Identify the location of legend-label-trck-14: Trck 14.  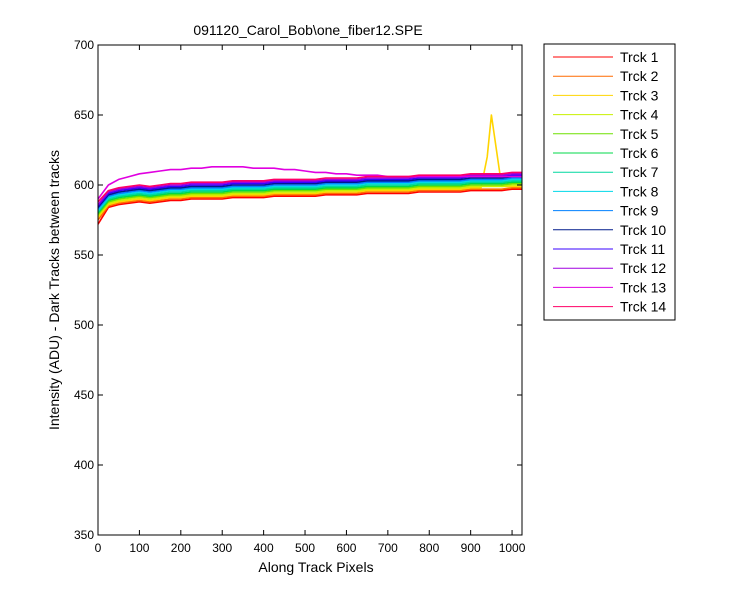
(643, 307).